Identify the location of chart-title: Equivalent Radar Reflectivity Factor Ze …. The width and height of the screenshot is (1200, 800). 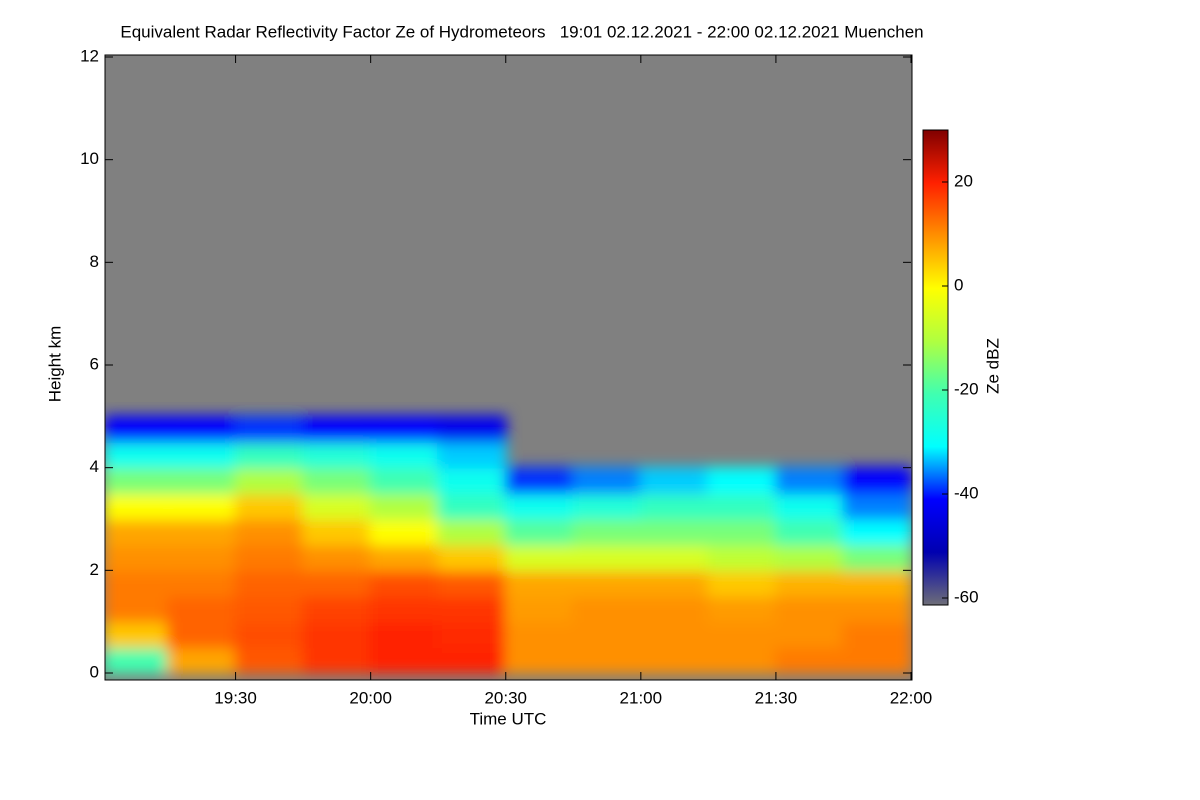
(521, 31).